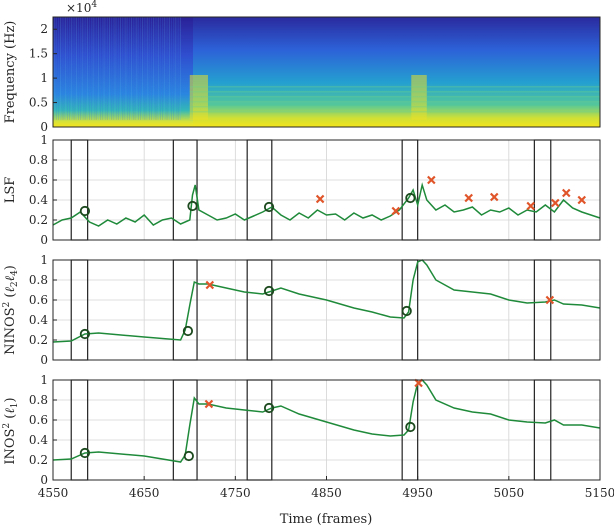 This screenshot has height=529, width=614. What do you see at coordinates (10, 72) in the screenshot?
I see `spectrogram-ylabel: Frequency (Hz)` at bounding box center [10, 72].